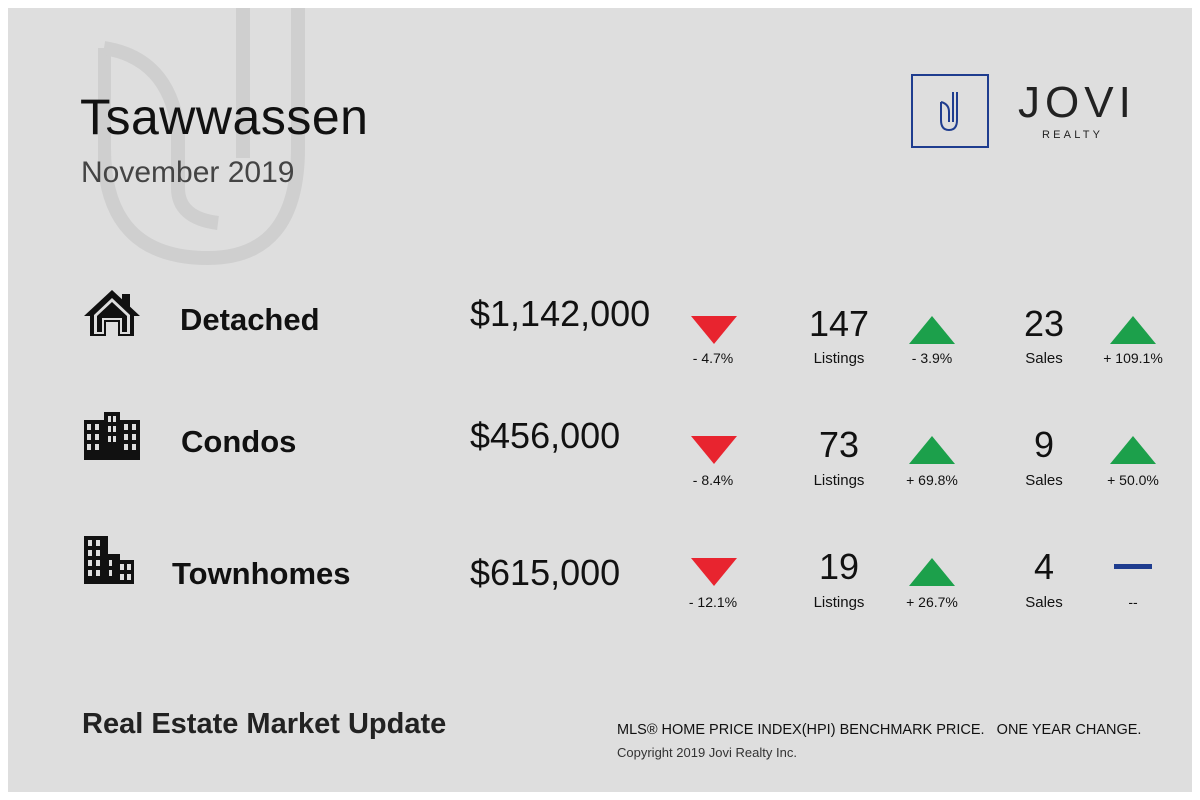 The image size is (1200, 800). Describe the element at coordinates (188, 172) in the screenshot. I see `page-subtitle: November 2019` at that location.